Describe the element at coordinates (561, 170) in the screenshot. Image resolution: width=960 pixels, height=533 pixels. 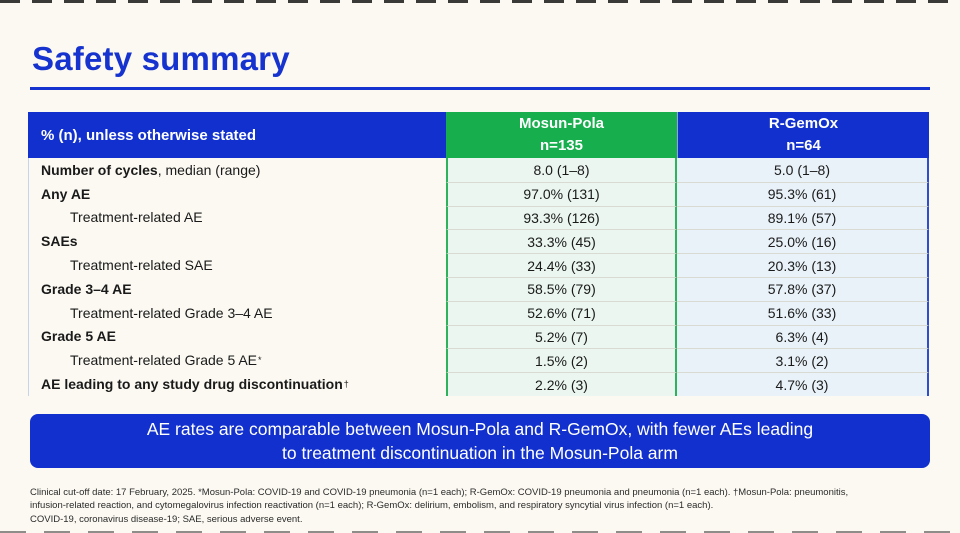
I see `mosun-pola-value: 8.0 (1–8)` at that location.